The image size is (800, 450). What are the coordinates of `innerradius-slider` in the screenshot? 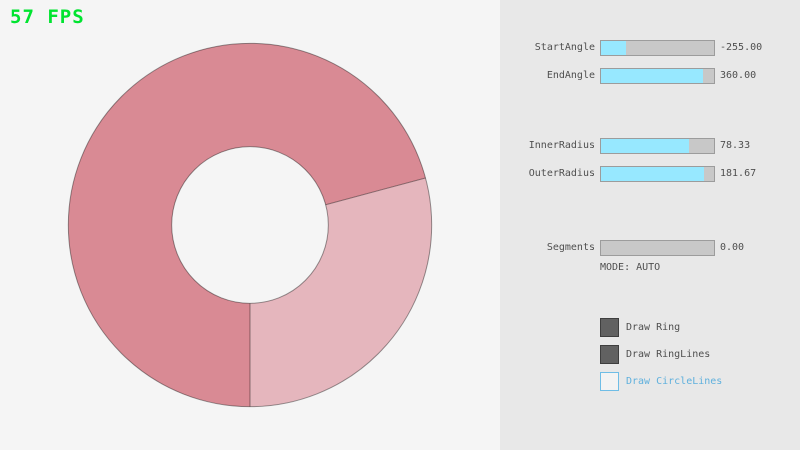 It's located at (657, 146).